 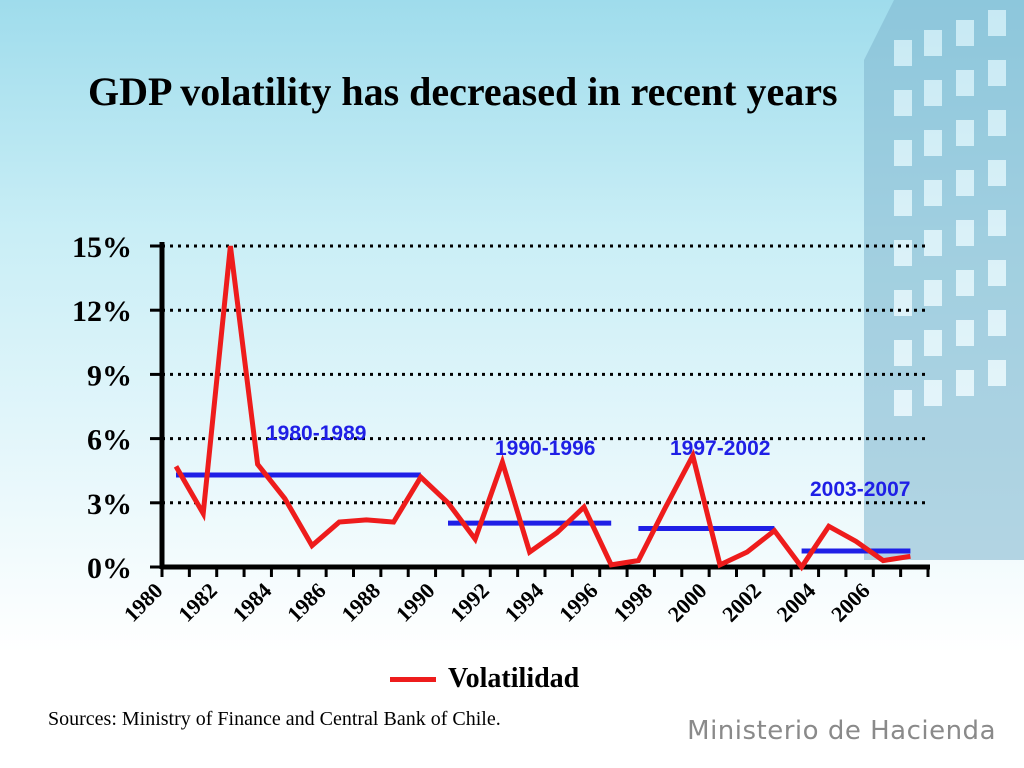 I want to click on x-tick-label-1996: 1996, so click(x=578, y=602).